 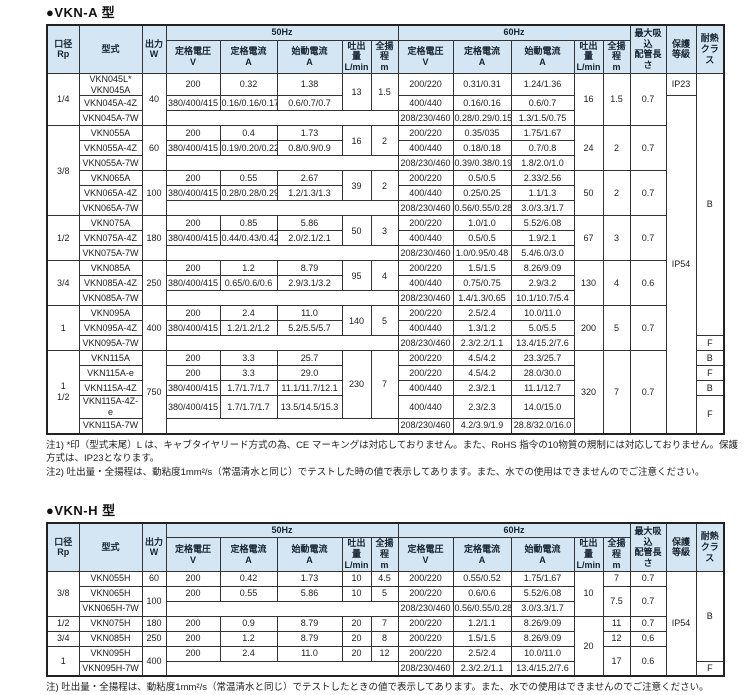 I want to click on table-cell: 40, so click(x=154, y=99).